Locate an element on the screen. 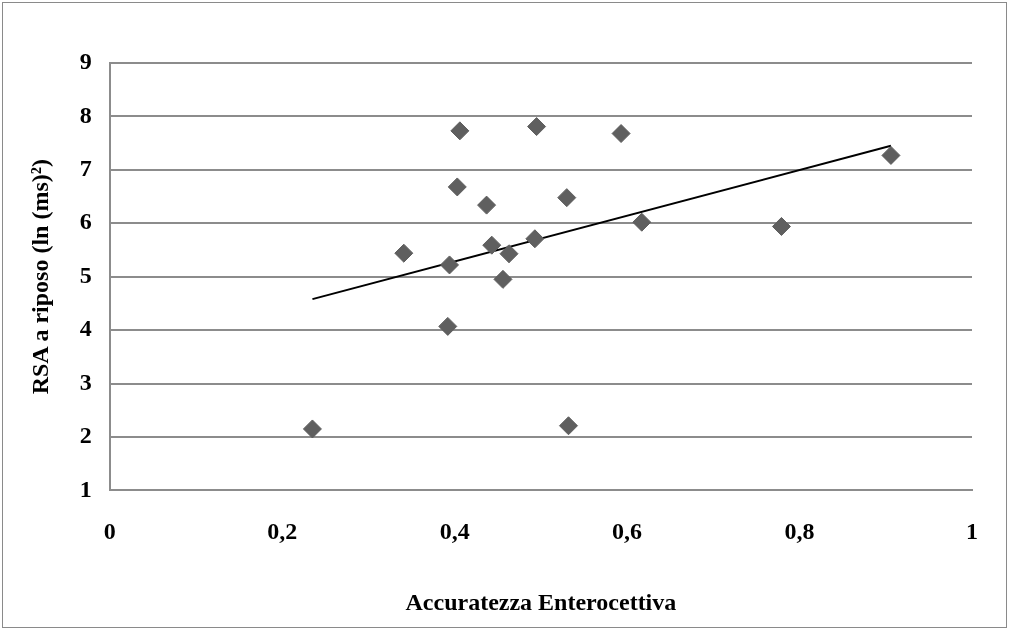 The width and height of the screenshot is (1009, 630). y-tick-label: 2 is located at coordinates (85, 435).